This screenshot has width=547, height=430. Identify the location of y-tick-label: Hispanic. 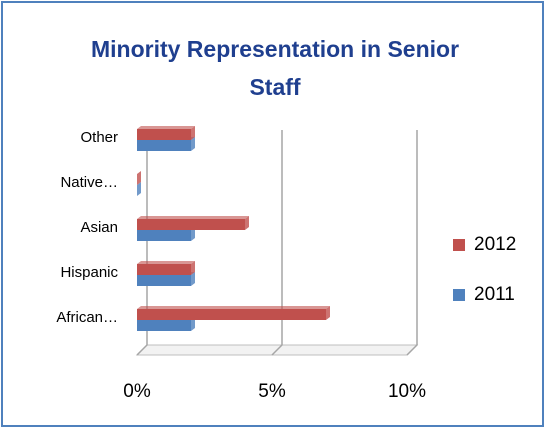
(89, 272).